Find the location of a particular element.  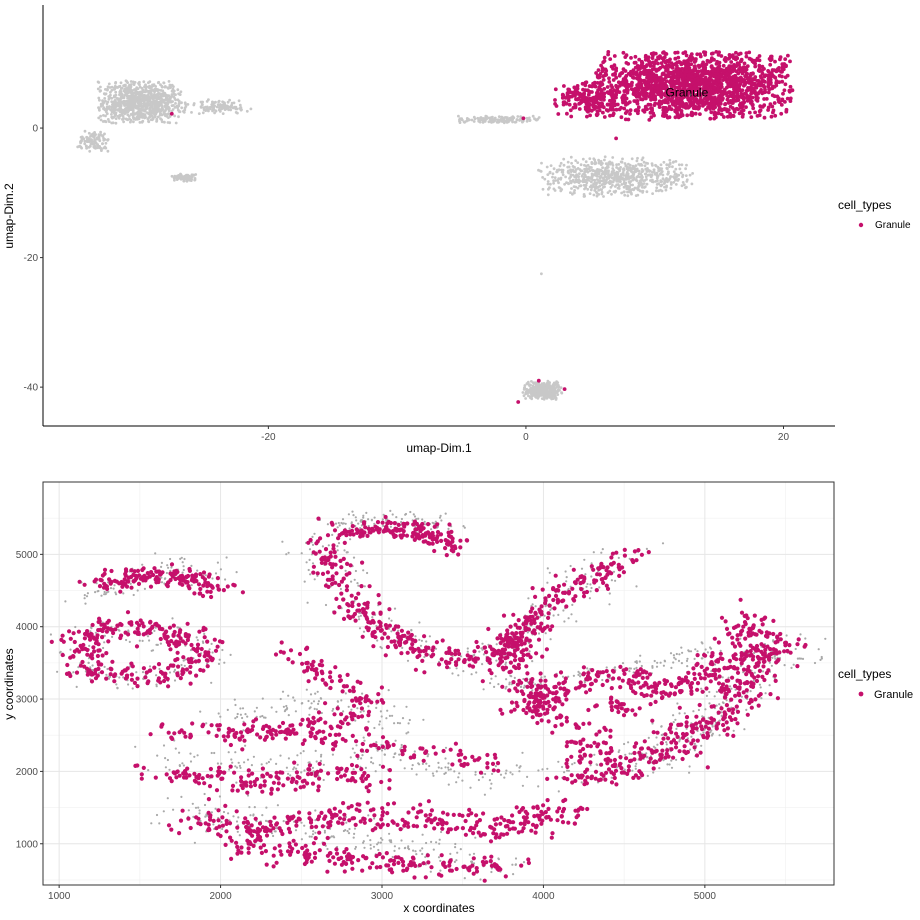

umap-legend-key-granule is located at coordinates (861, 225).